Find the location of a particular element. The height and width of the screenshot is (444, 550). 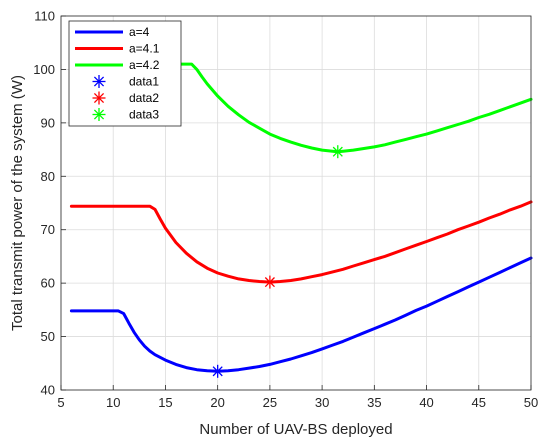

x-tick-label: 25 is located at coordinates (270, 402).